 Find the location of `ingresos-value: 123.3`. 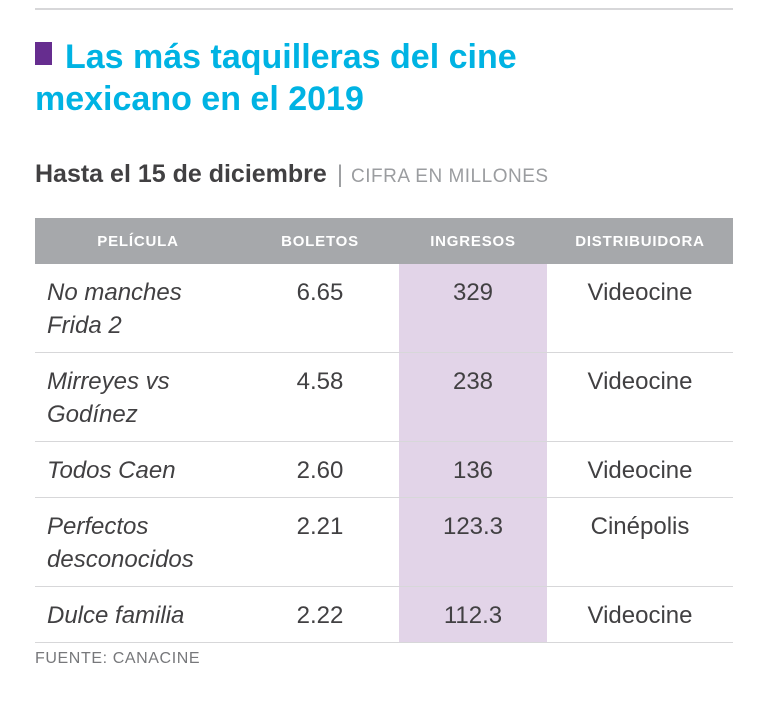

ingresos-value: 123.3 is located at coordinates (473, 542).